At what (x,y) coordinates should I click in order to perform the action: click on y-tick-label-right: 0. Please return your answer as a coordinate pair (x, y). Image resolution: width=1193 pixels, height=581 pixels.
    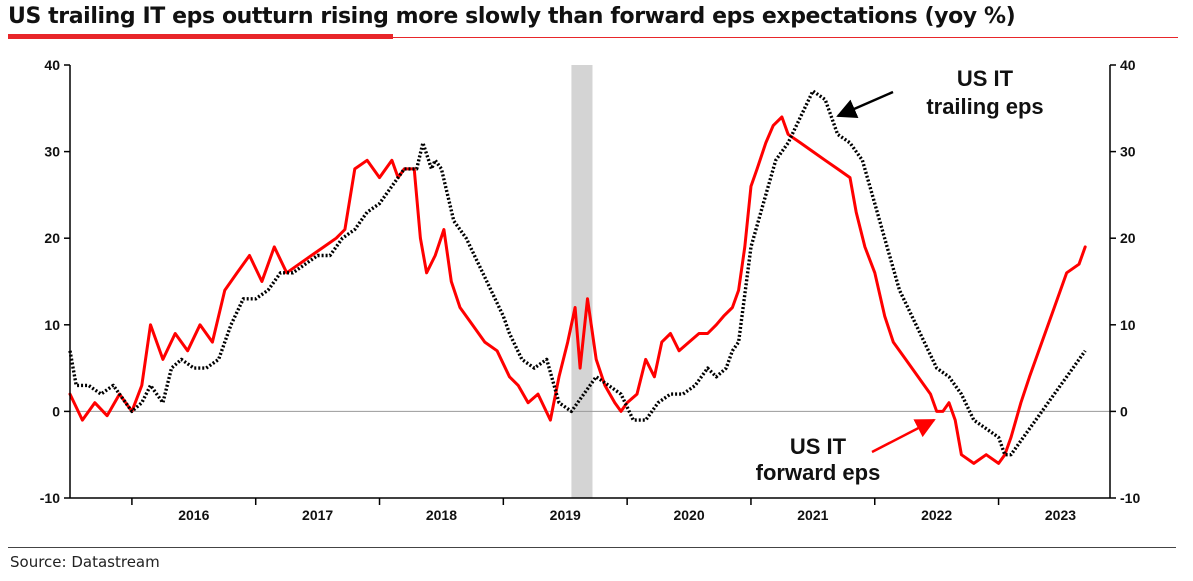
    Looking at the image, I should click on (1124, 411).